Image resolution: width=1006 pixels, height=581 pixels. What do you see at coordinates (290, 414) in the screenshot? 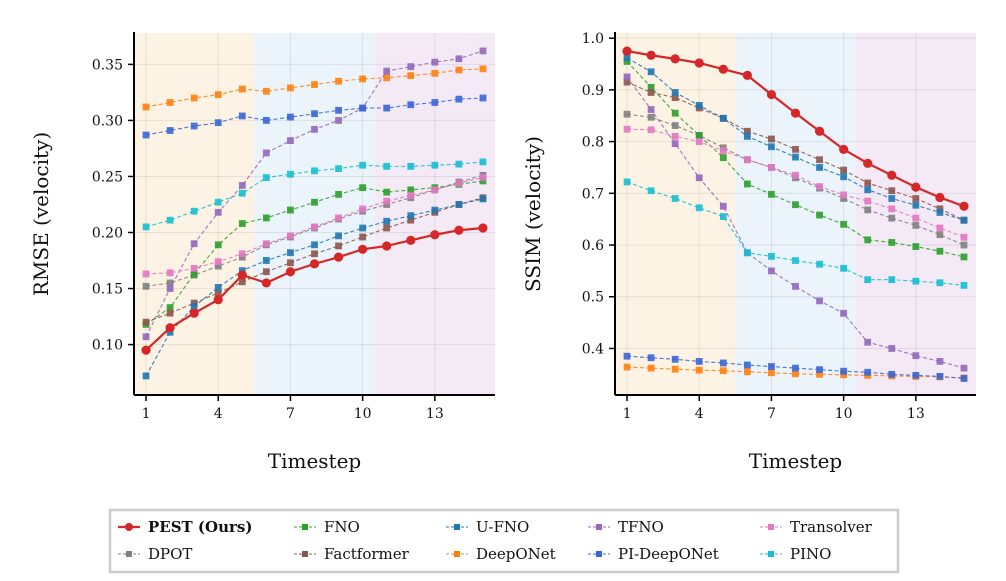
I see `x-tick-label: 7` at bounding box center [290, 414].